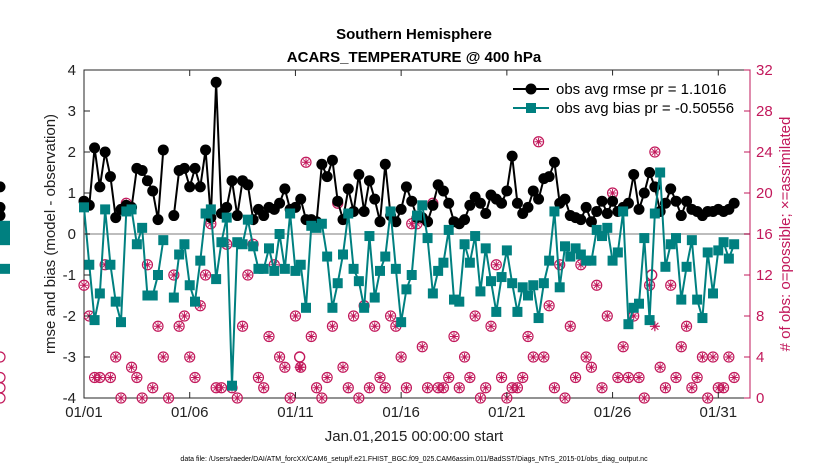 The width and height of the screenshot is (830, 470). What do you see at coordinates (764, 152) in the screenshot?
I see `y2-tick-label: 24` at bounding box center [764, 152].